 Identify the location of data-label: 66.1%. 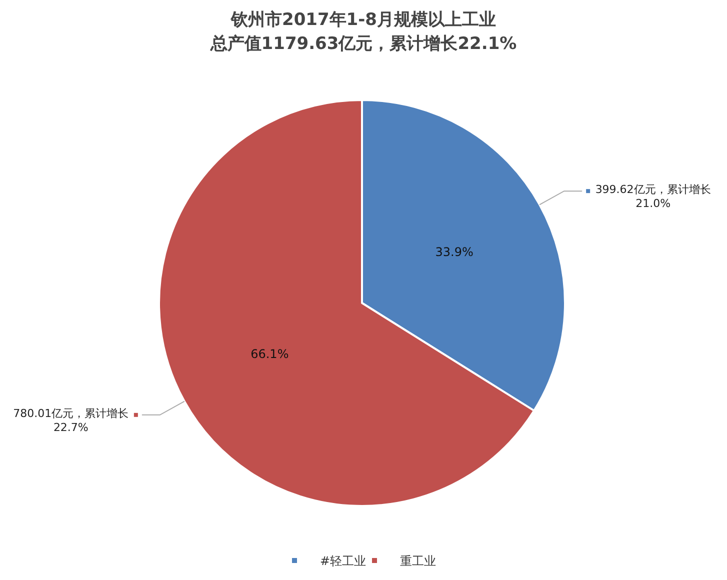
(269, 354).